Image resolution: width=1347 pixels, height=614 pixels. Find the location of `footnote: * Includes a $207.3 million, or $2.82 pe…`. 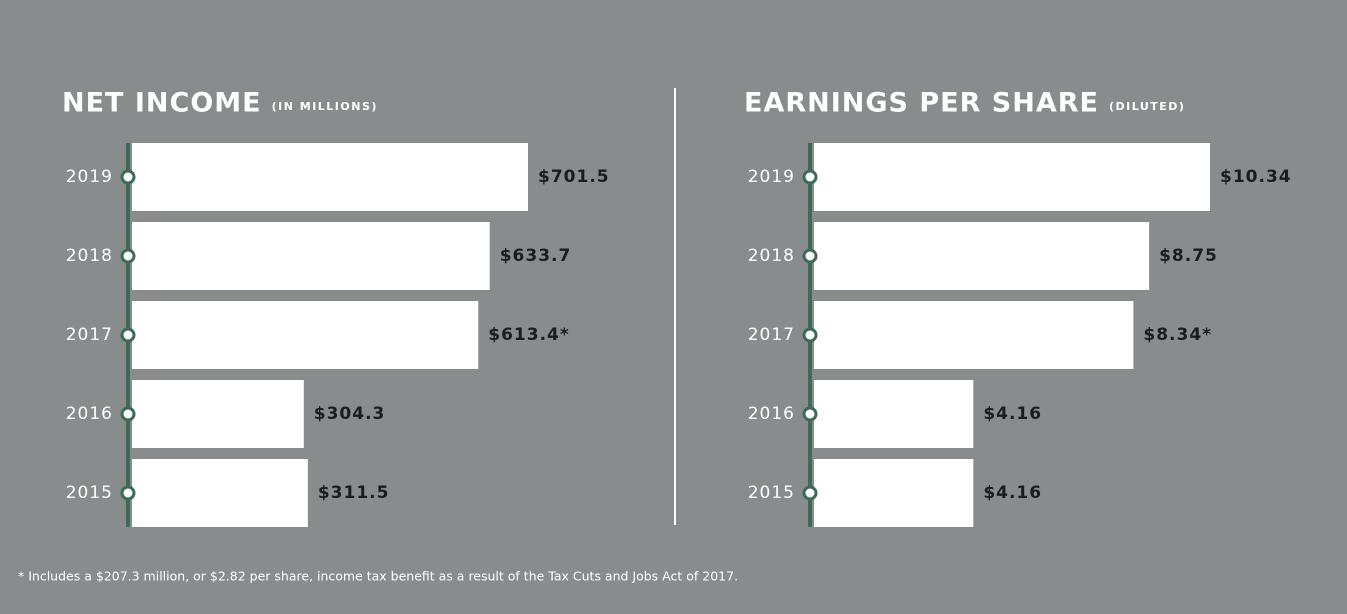

footnote: * Includes a $207.3 million, or $2.82 pe… is located at coordinates (378, 576).